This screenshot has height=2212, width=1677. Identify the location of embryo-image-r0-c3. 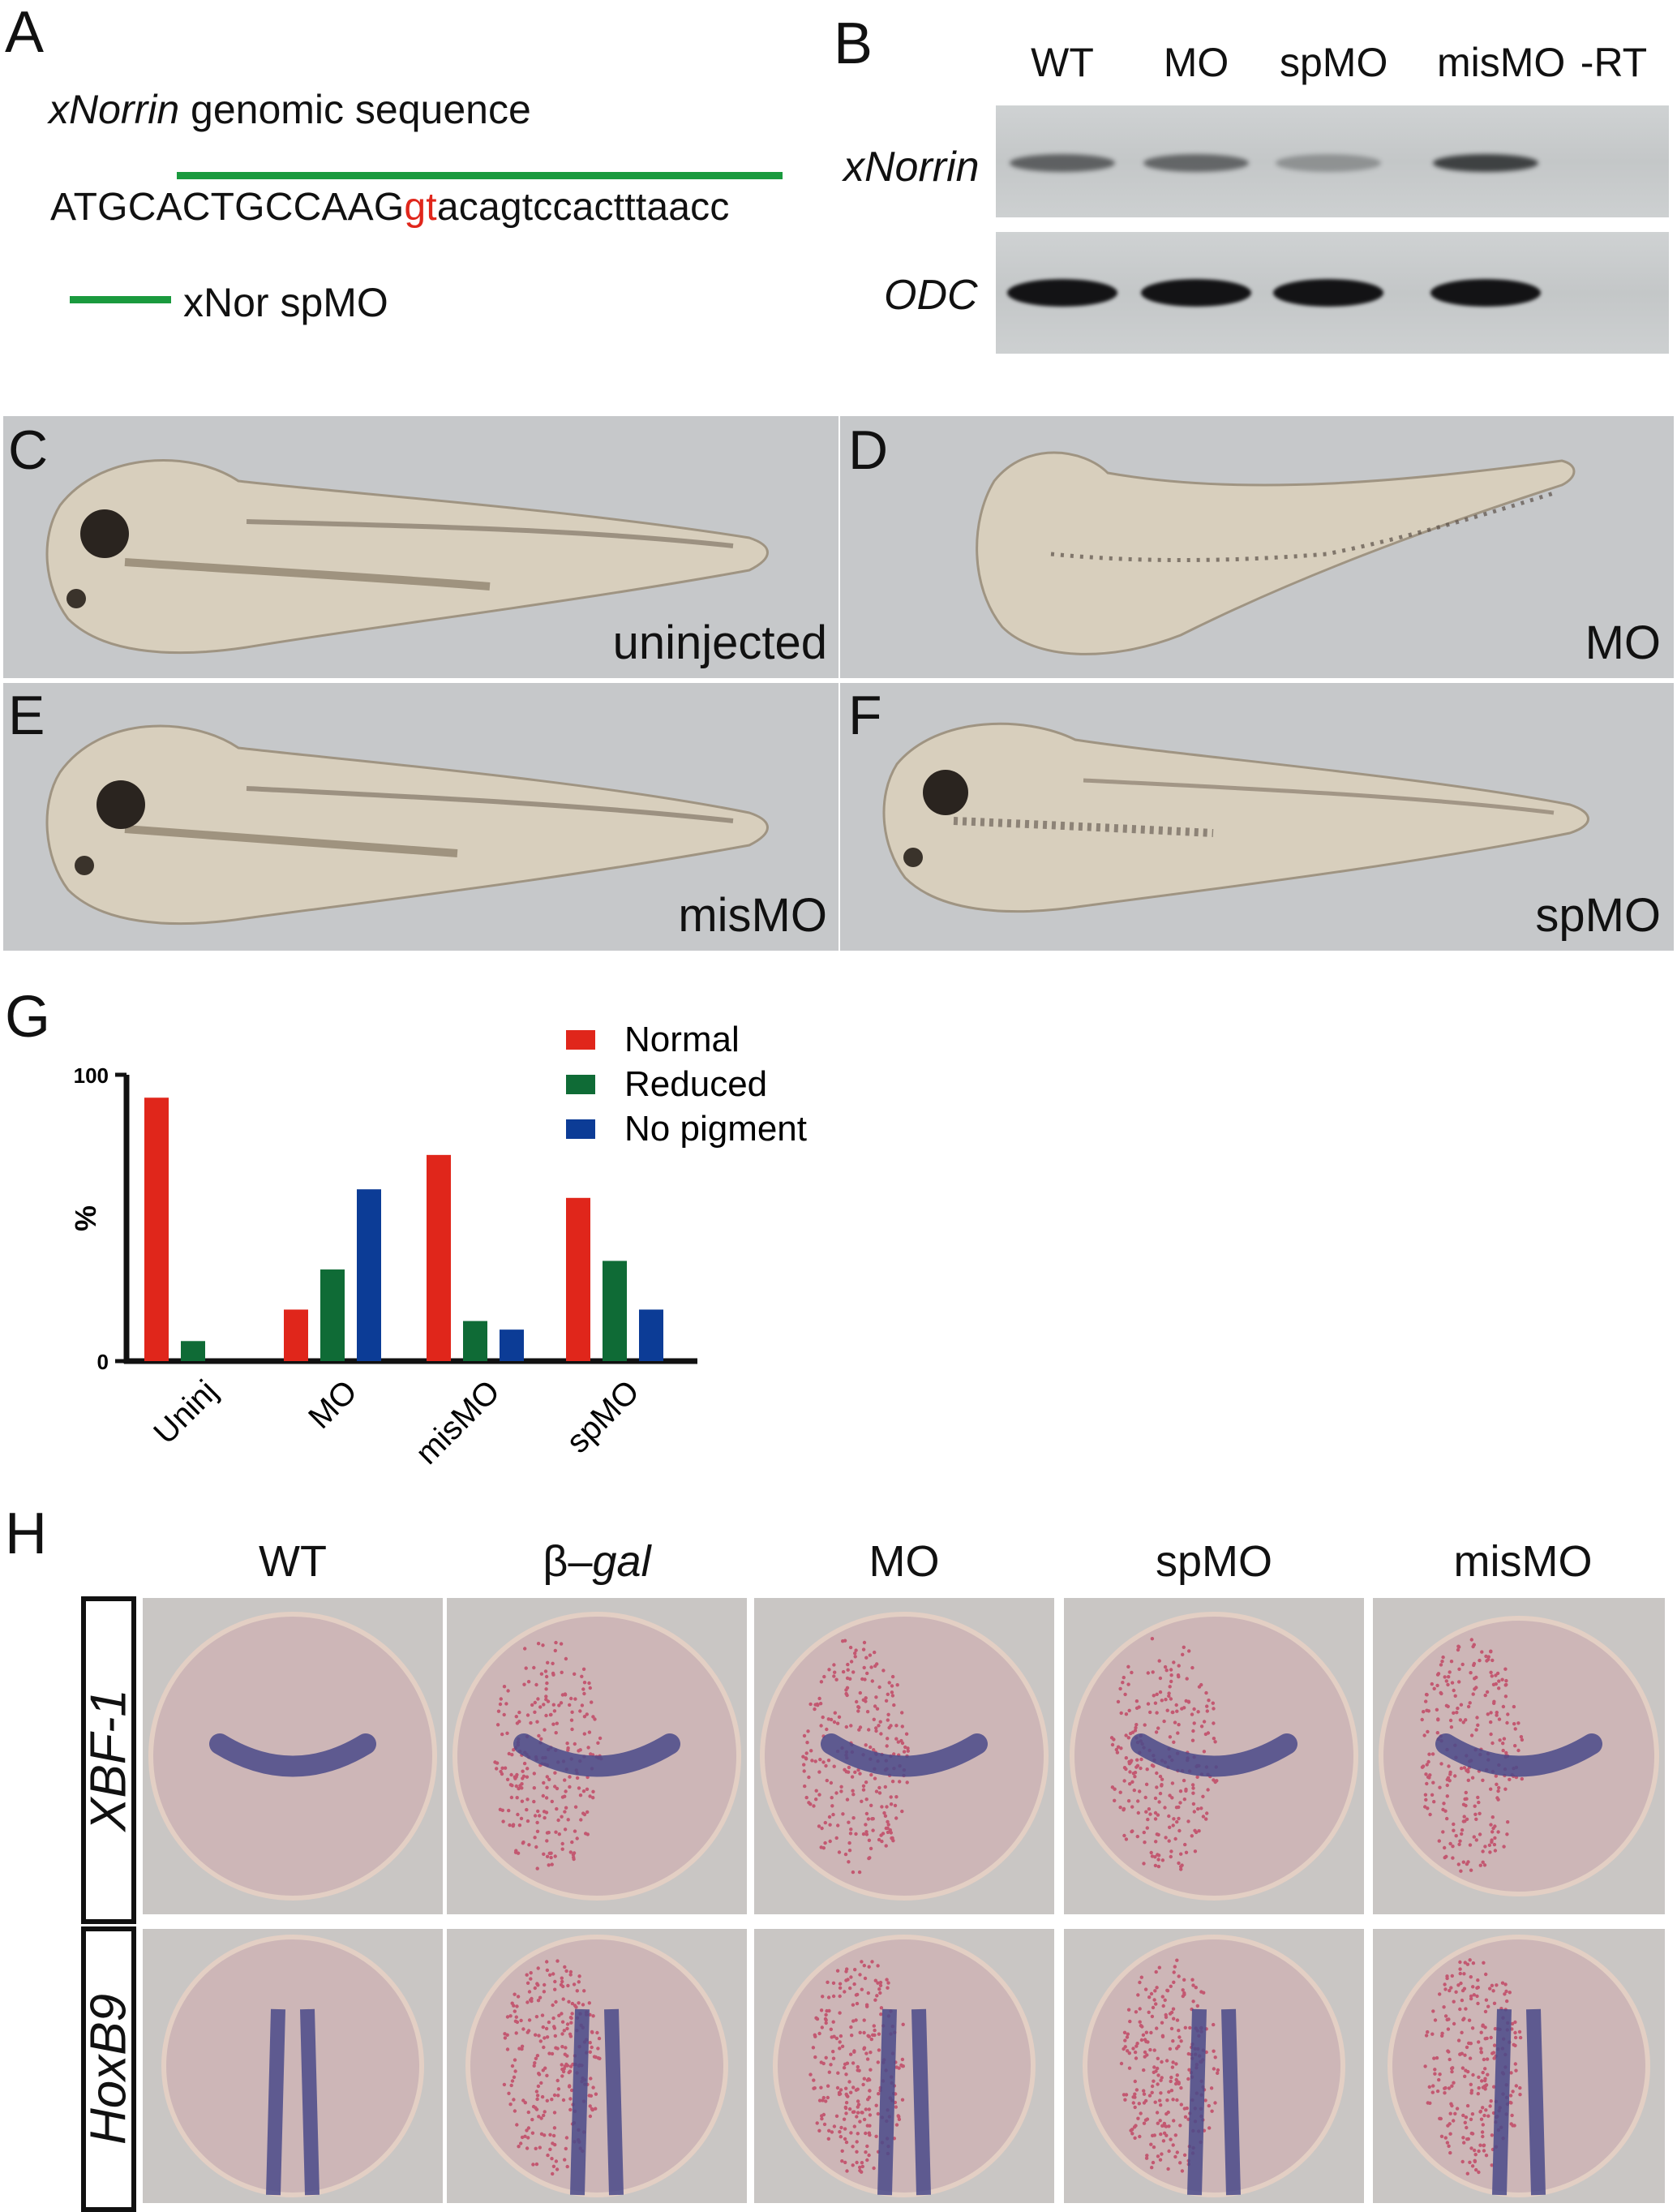
(1214, 1756).